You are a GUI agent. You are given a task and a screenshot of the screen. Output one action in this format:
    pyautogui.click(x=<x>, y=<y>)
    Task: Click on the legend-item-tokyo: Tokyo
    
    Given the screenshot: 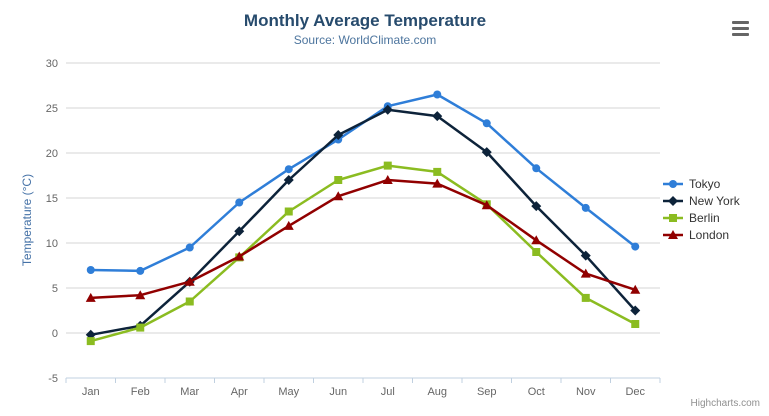 What is the action you would take?
    pyautogui.click(x=701, y=184)
    